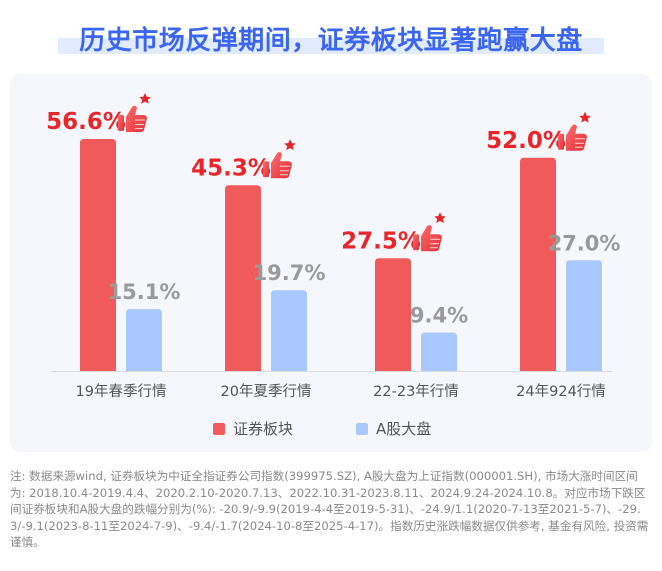 This screenshot has width=662, height=571. I want to click on a-share-value-label-4: 27.0%, so click(584, 243).